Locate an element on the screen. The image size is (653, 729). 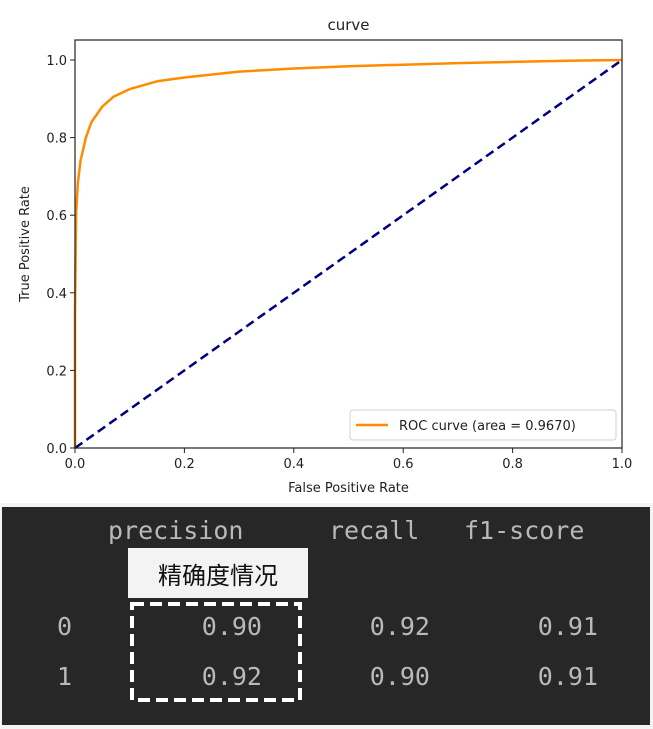
precision-0: 0.90 is located at coordinates (231, 626).